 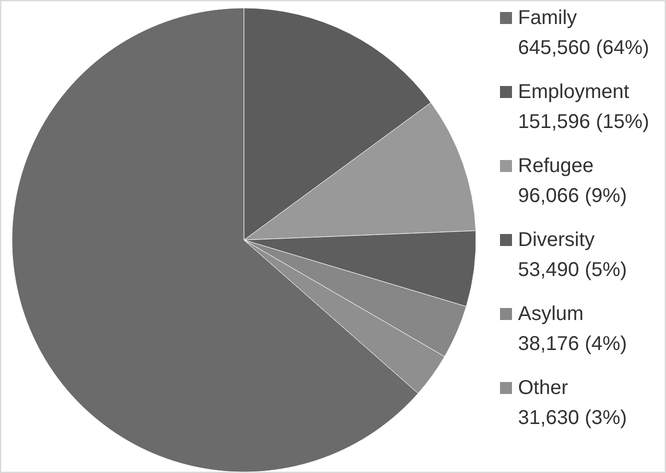 I want to click on legend-label: Other, so click(x=543, y=388).